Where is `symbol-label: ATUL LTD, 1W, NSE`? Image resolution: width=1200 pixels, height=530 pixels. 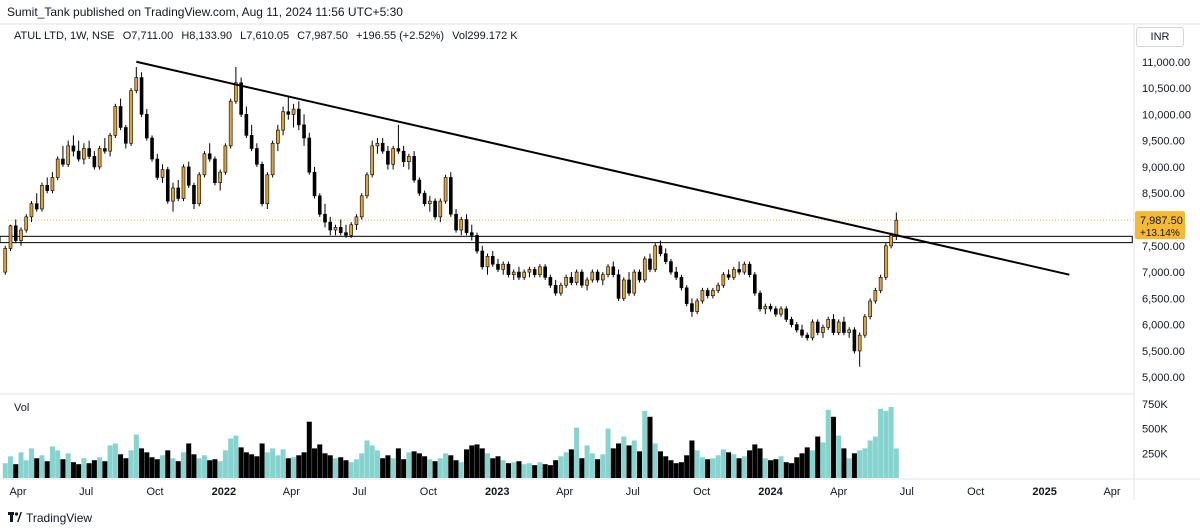 symbol-label: ATUL LTD, 1W, NSE is located at coordinates (64, 36).